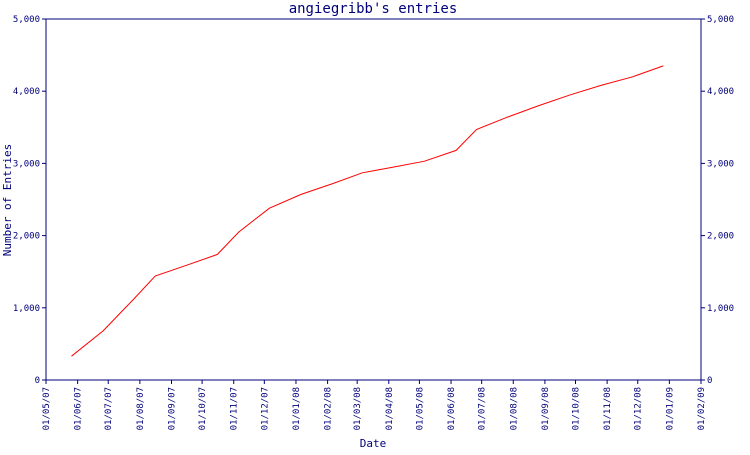 The height and width of the screenshot is (455, 750). I want to click on x-tick-label: 01/09/07, so click(172, 408).